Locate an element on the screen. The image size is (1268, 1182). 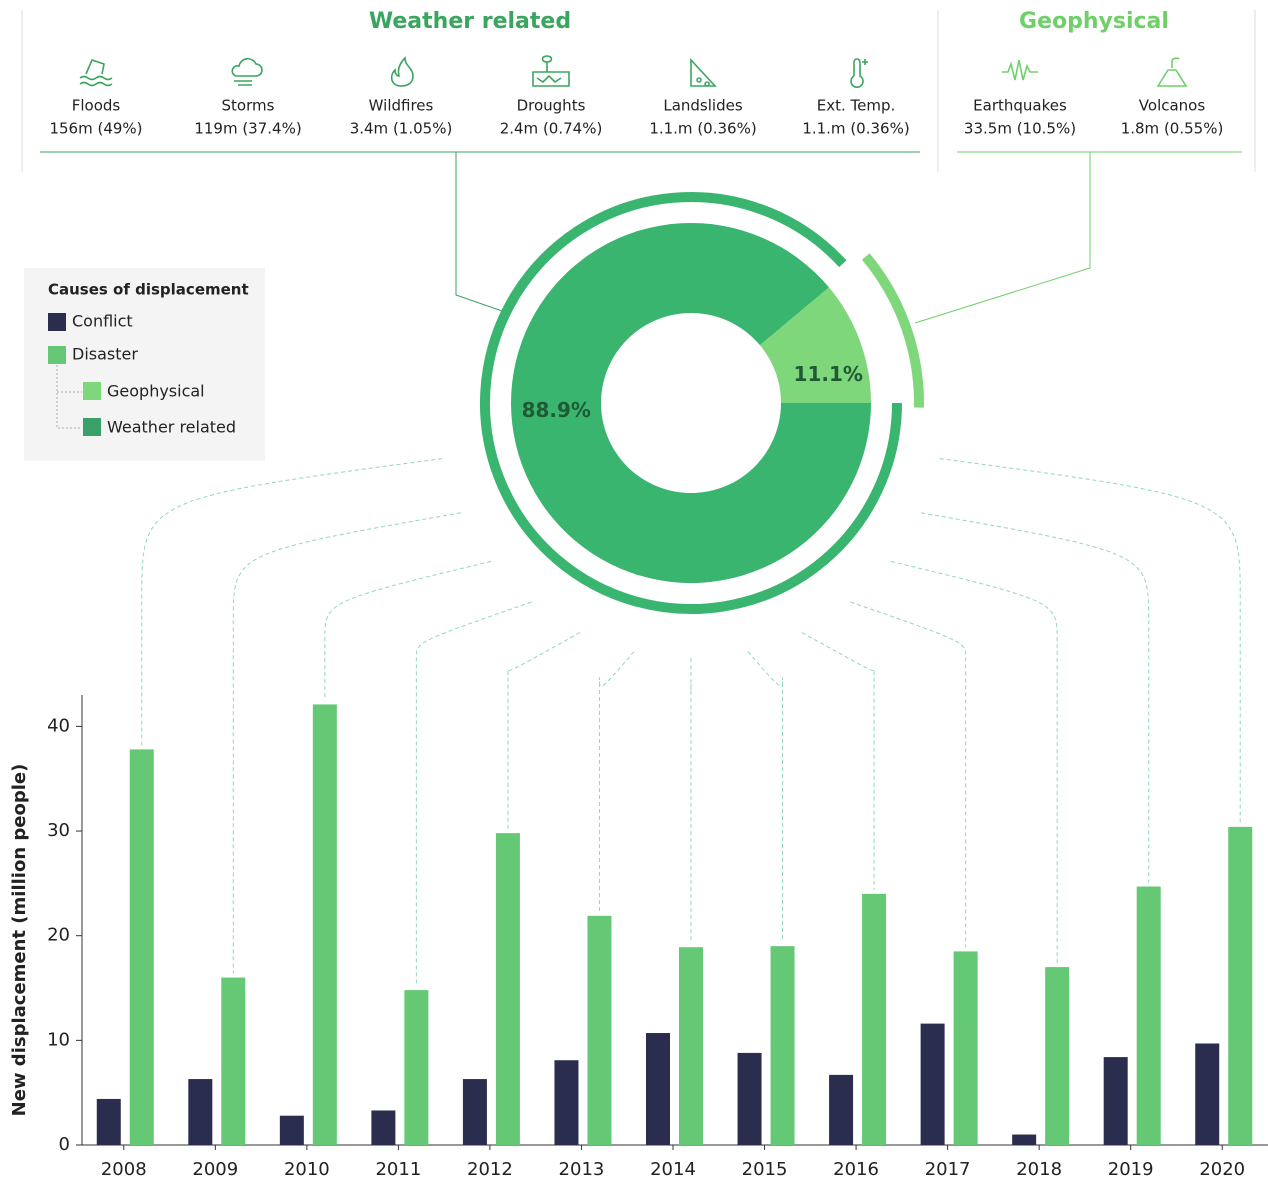
donut-label: 88.9% is located at coordinates (556, 410).